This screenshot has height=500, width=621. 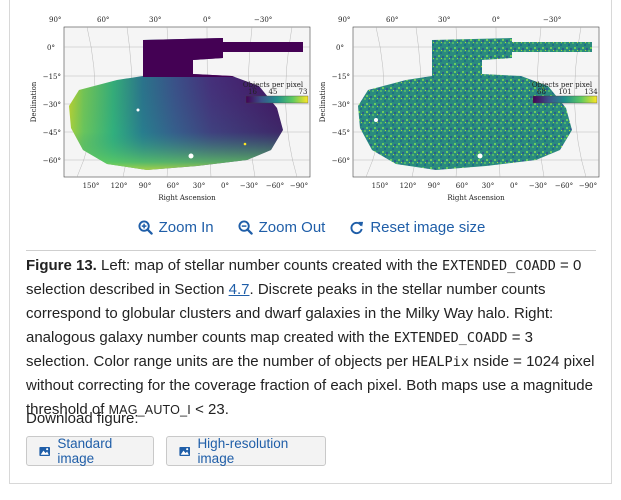 I want to click on colorbar-tick: 45, so click(x=273, y=92).